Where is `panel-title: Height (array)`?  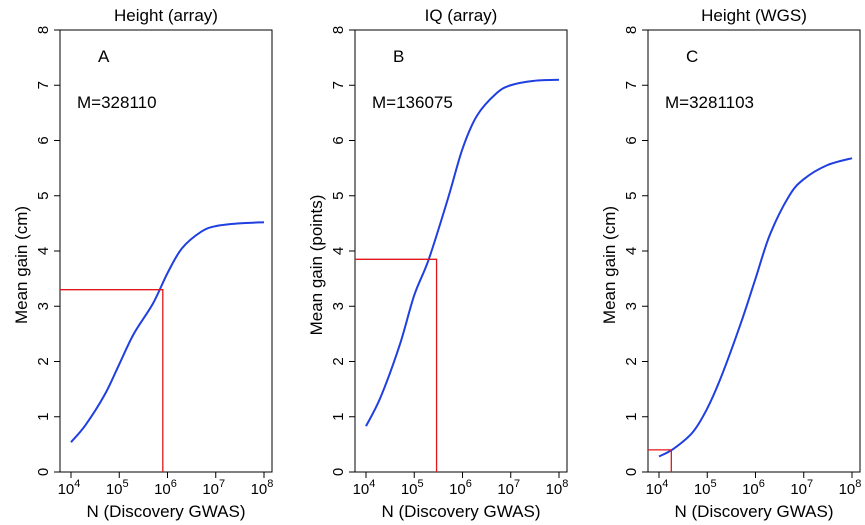 panel-title: Height (array) is located at coordinates (166, 15).